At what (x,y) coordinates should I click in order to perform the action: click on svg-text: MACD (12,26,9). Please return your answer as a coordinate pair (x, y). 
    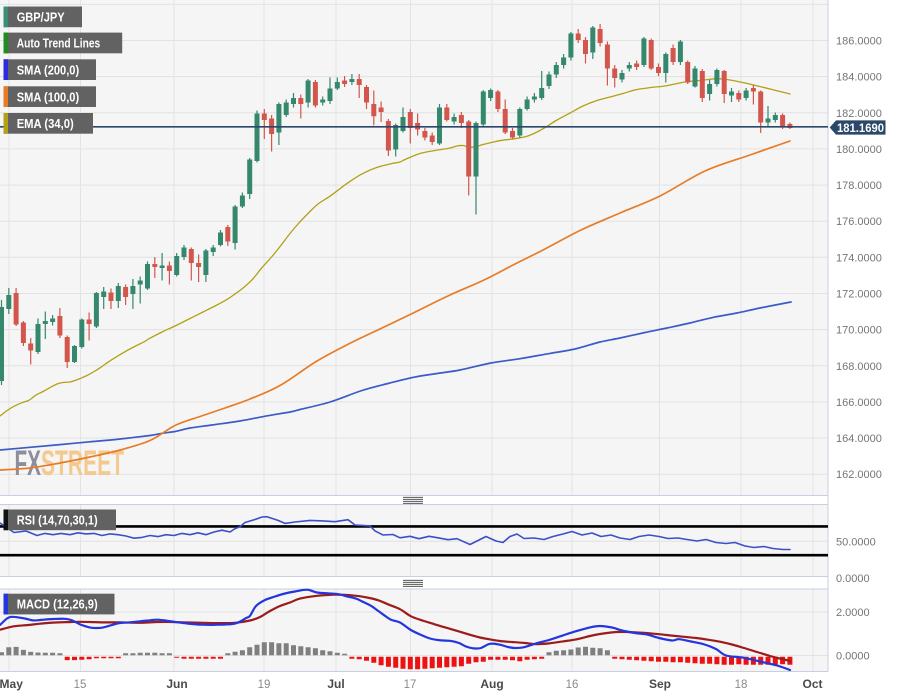
    Looking at the image, I should click on (57, 605).